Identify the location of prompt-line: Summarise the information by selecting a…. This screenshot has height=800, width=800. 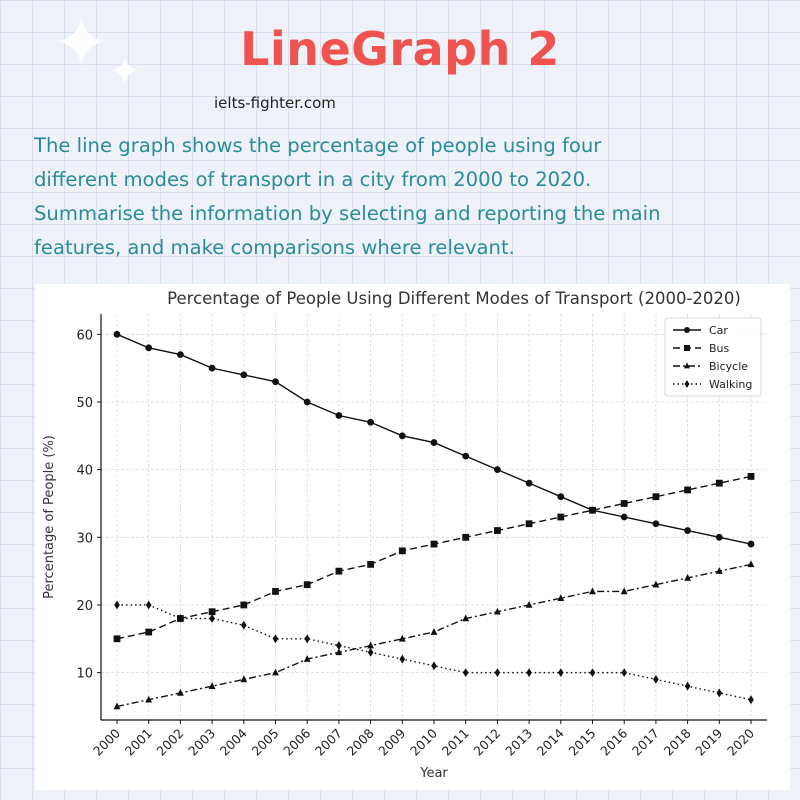
(347, 213).